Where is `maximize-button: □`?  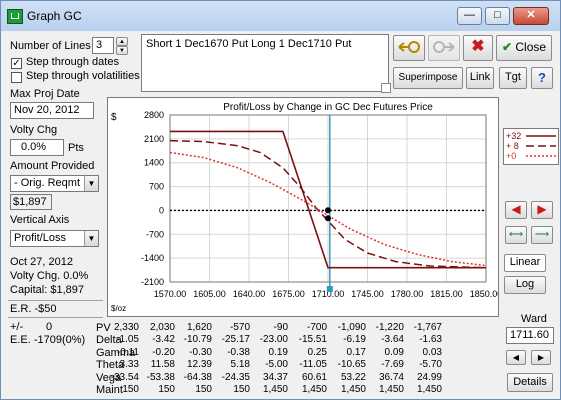 maximize-button: □ is located at coordinates (497, 16).